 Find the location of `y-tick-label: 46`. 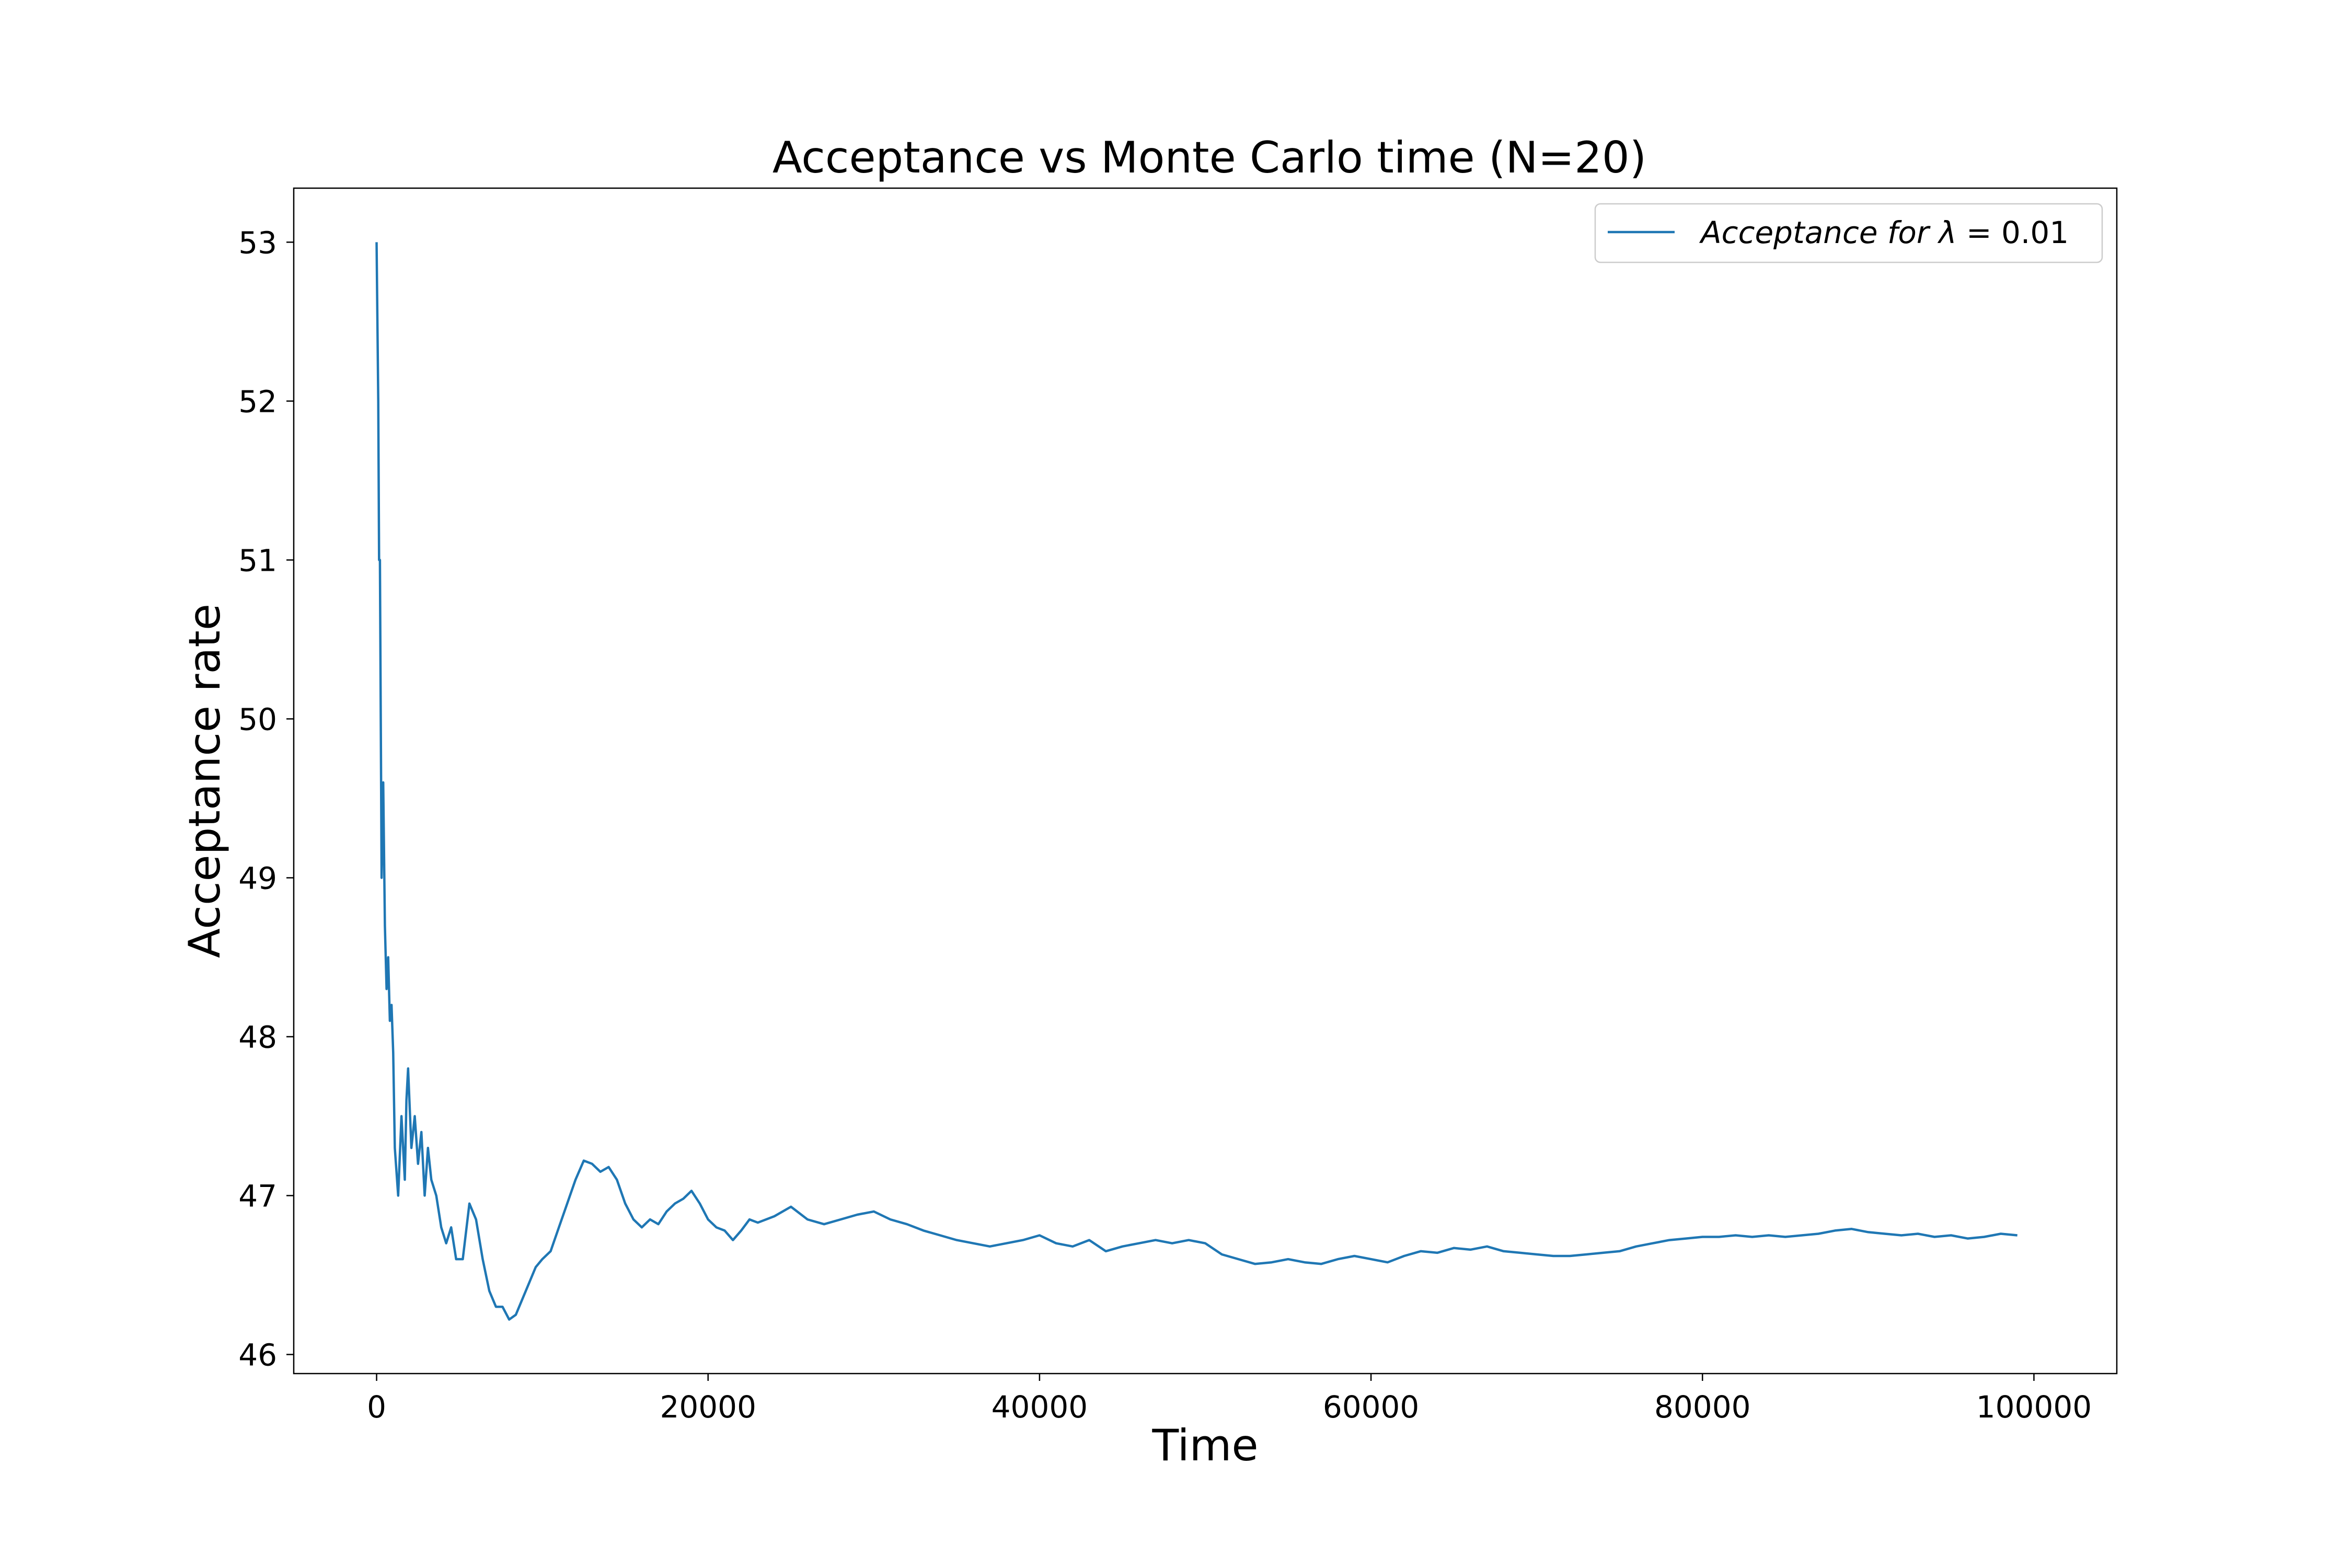

y-tick-label: 46 is located at coordinates (257, 1355).